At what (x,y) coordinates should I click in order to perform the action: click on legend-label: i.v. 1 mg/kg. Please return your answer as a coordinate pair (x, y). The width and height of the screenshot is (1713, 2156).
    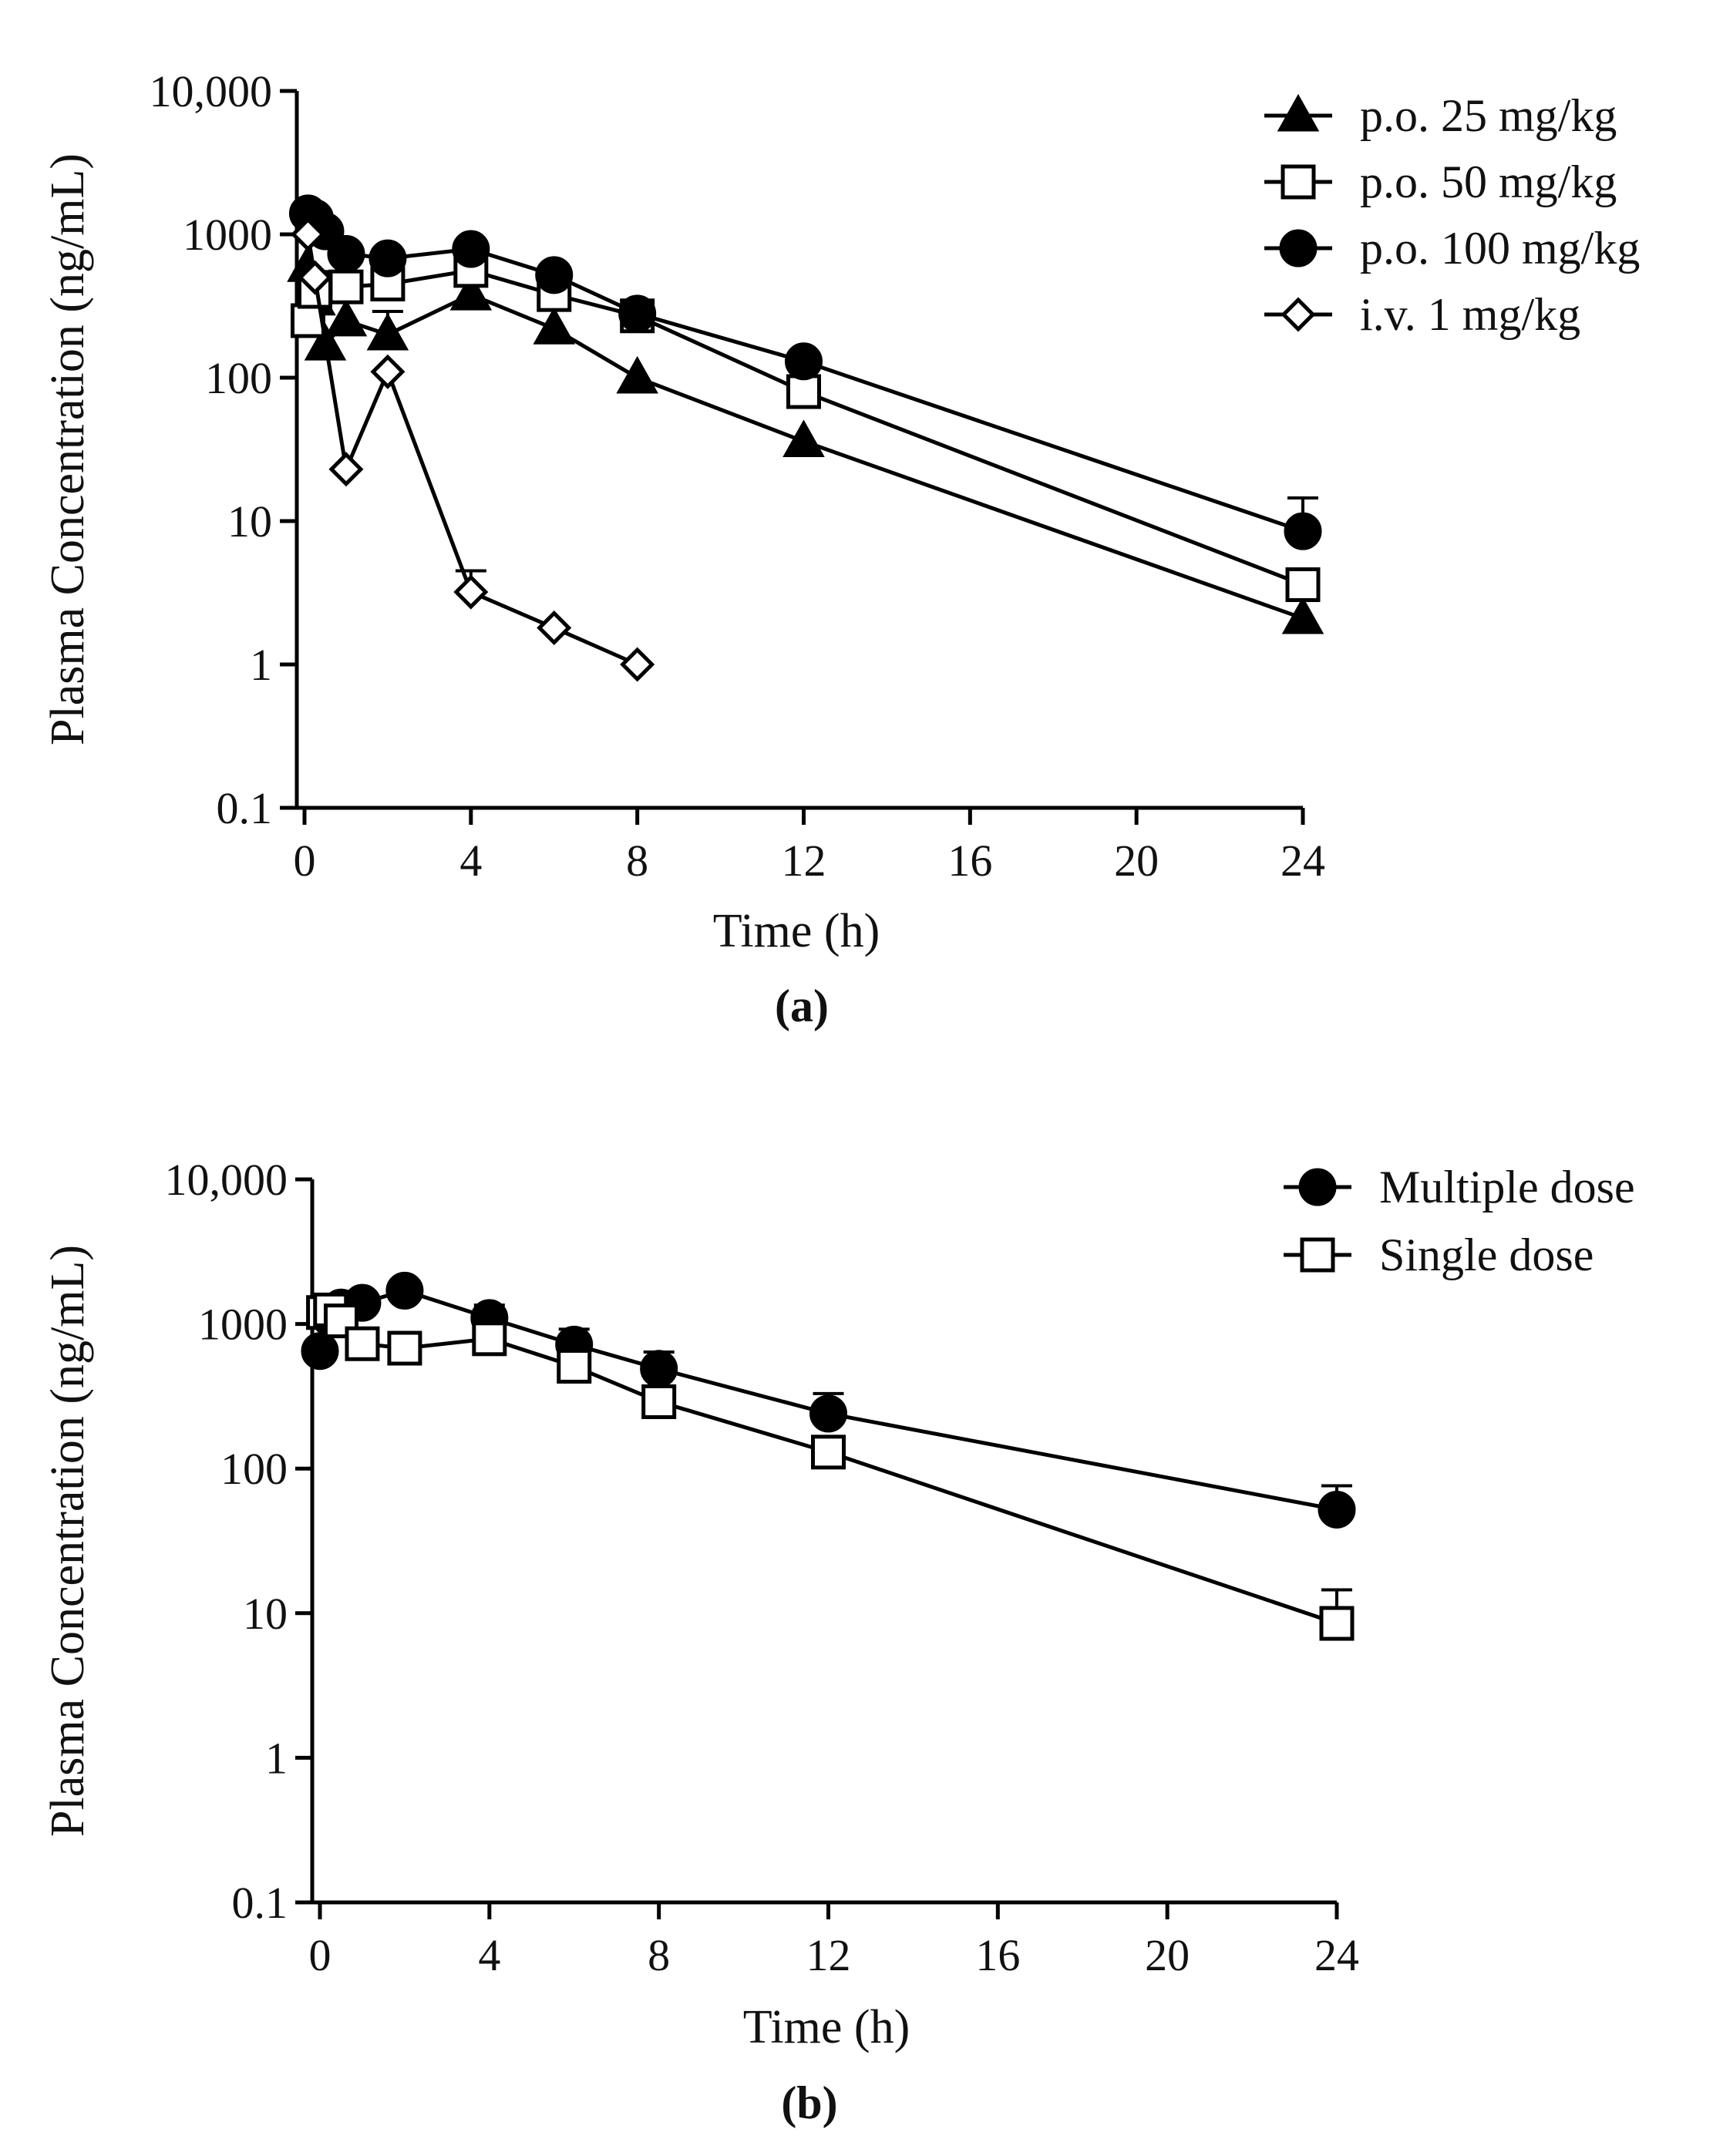
    Looking at the image, I should click on (1470, 314).